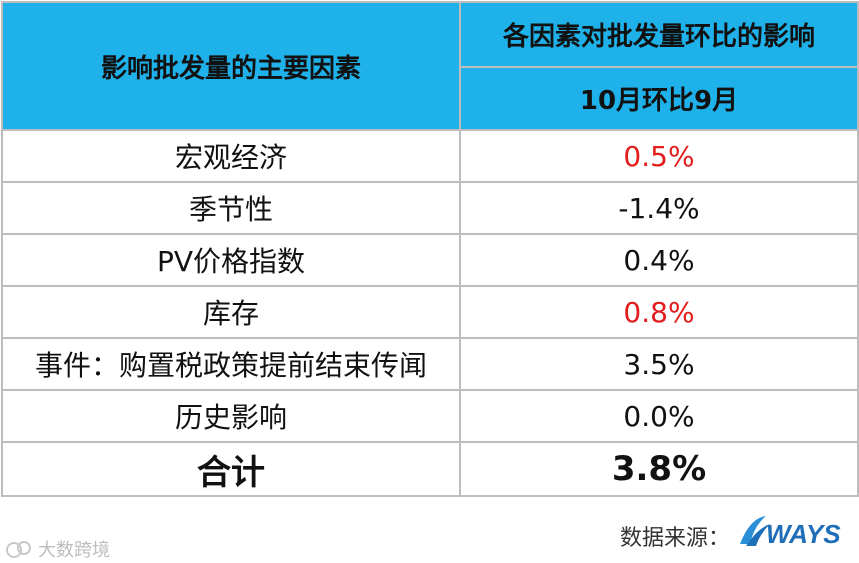 This screenshot has width=859, height=563. I want to click on watermark-logo-icon, so click(18, 549).